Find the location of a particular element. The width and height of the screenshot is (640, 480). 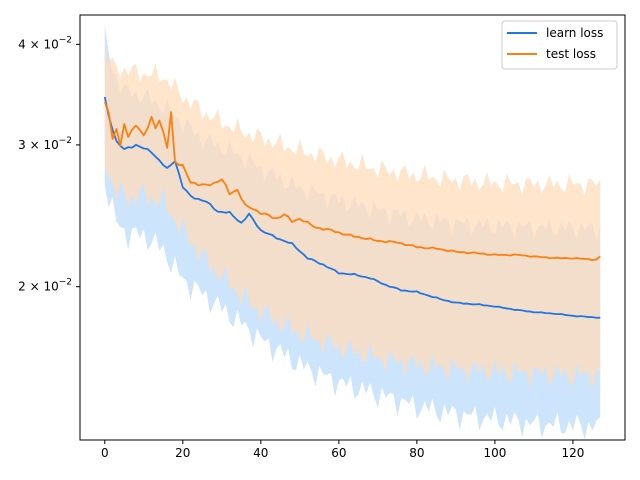

x-axis: 0 20 40 60 80 100 120 is located at coordinates (342, 450).